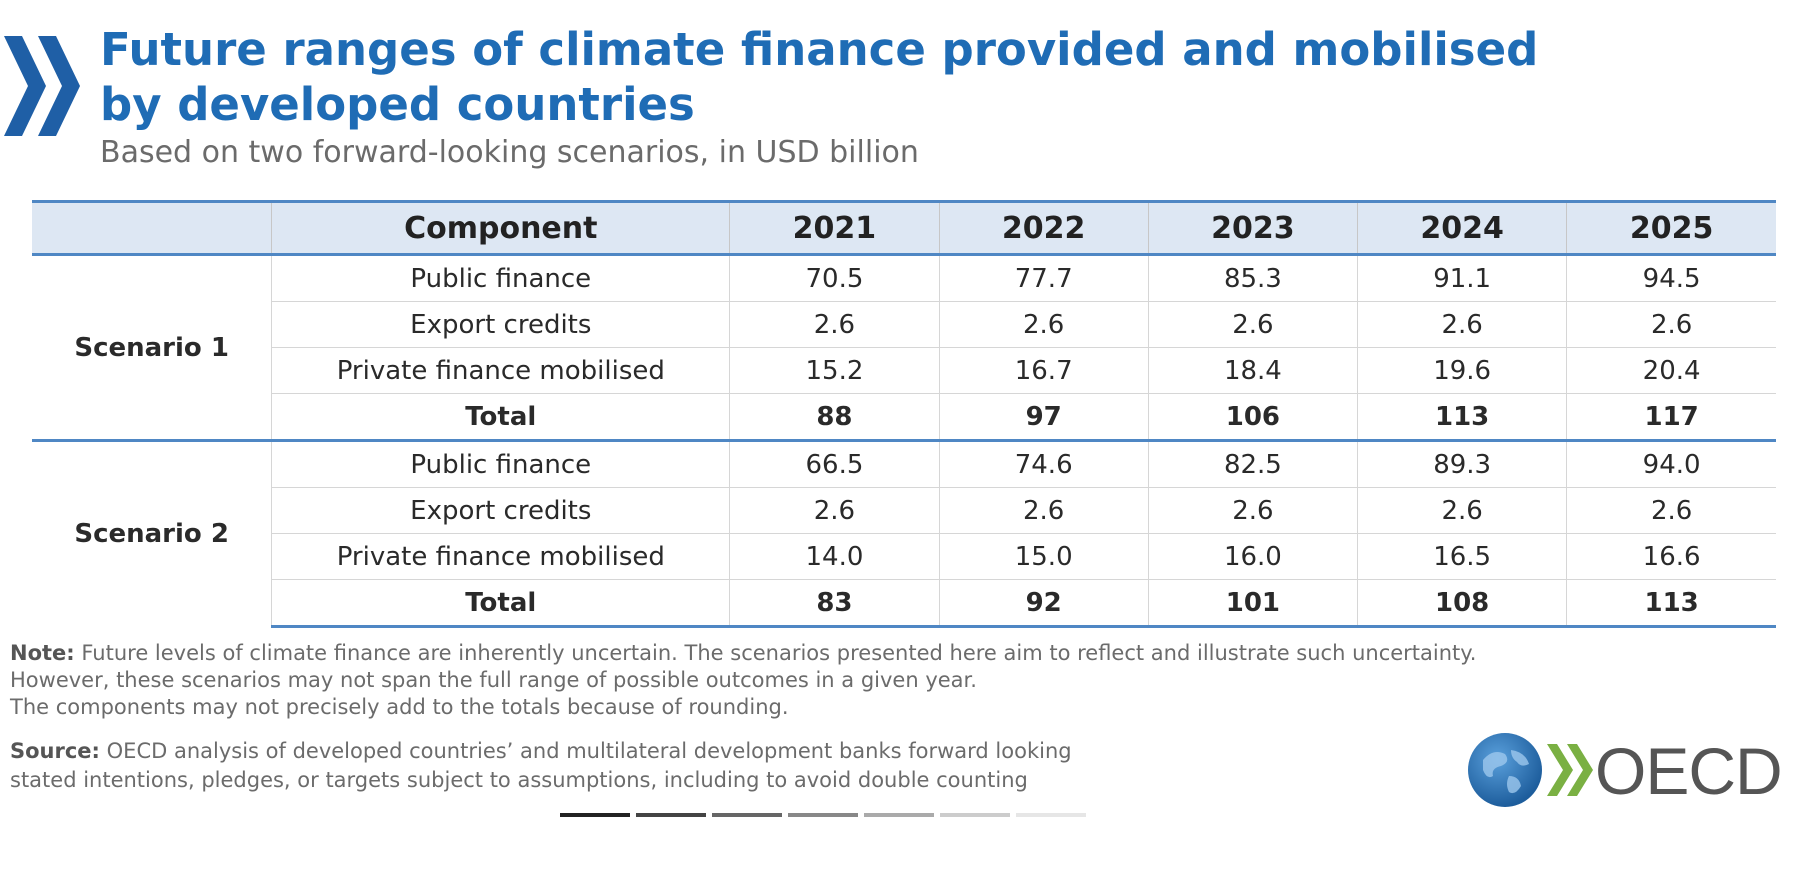  Describe the element at coordinates (1671, 278) in the screenshot. I see `value-cell: 94.5` at that location.